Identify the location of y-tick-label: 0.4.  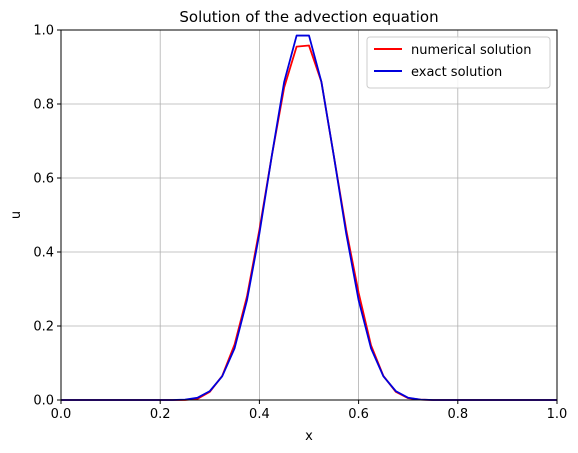
(43, 253).